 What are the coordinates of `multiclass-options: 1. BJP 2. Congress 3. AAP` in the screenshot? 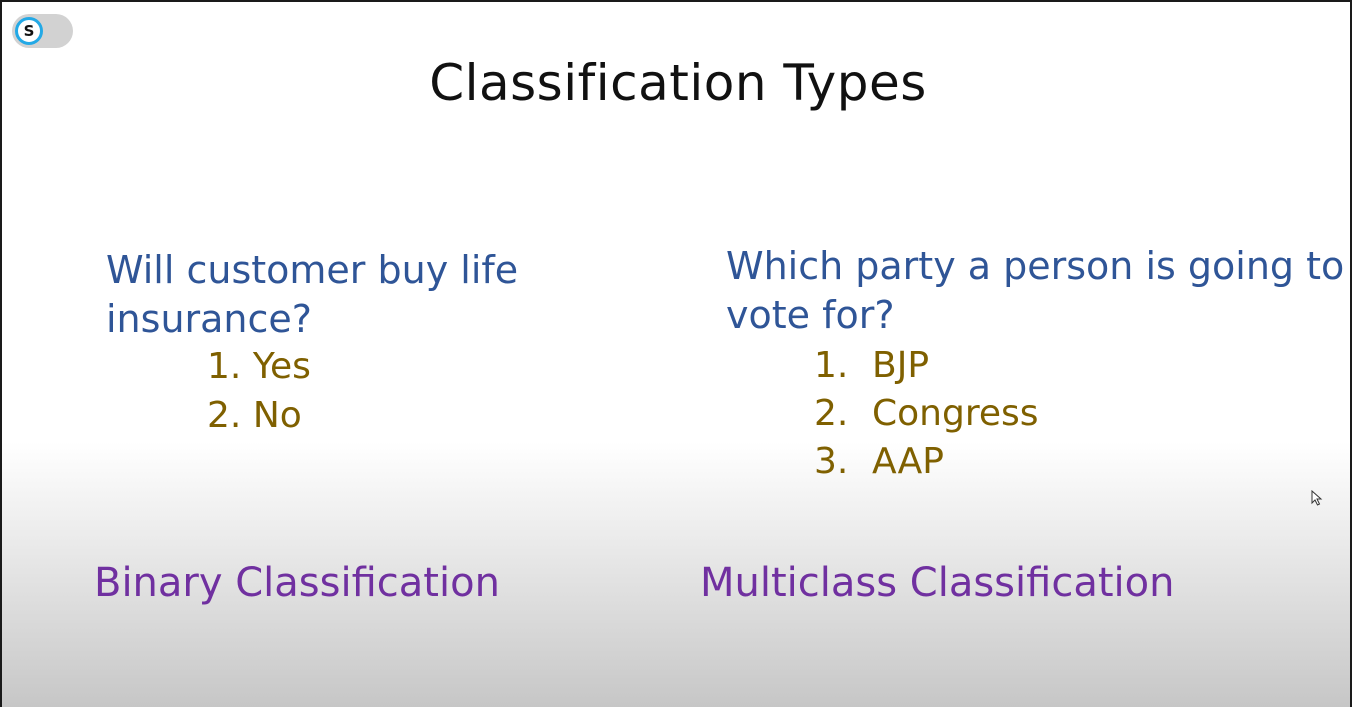 It's located at (926, 414).